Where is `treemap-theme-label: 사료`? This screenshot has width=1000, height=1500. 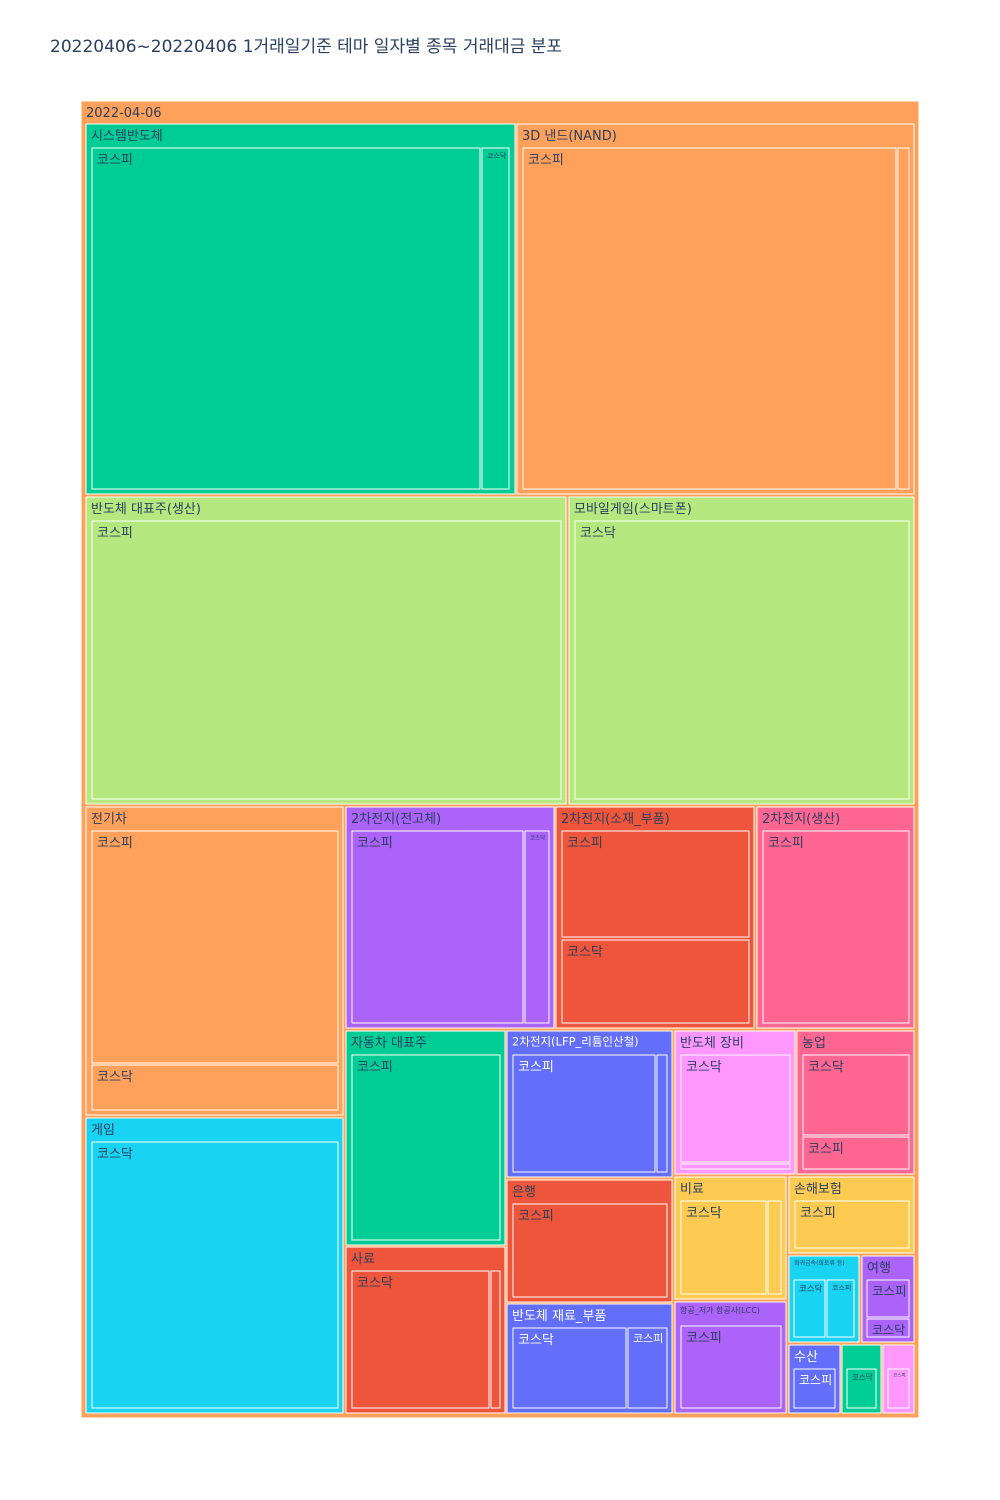 treemap-theme-label: 사료 is located at coordinates (363, 1259).